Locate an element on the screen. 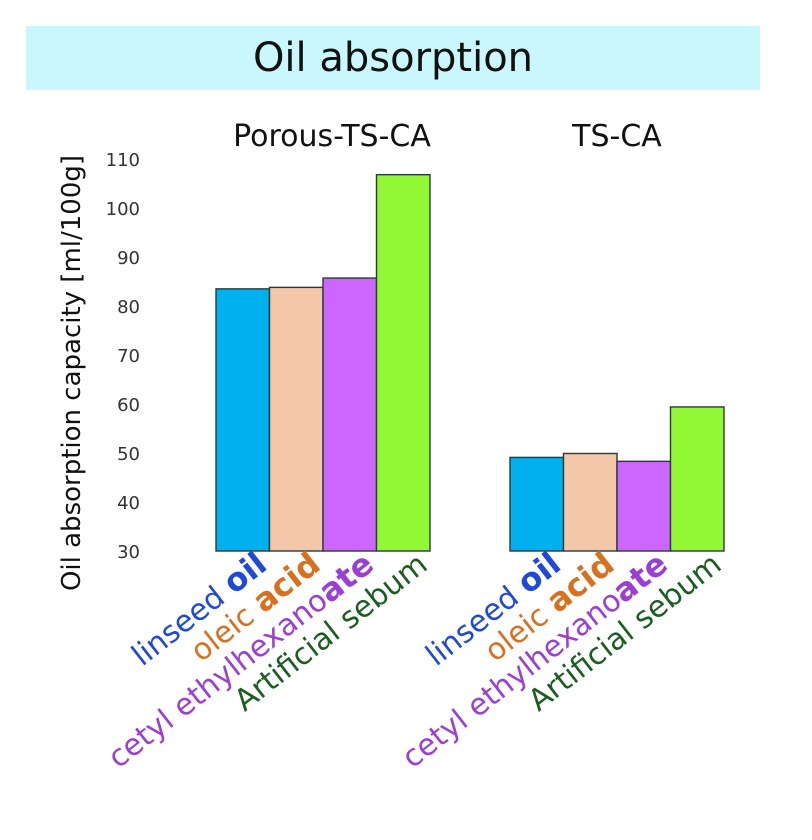 The width and height of the screenshot is (812, 840). y-axis-label: Oil absorption capacity [ml/100g] is located at coordinates (72, 373).